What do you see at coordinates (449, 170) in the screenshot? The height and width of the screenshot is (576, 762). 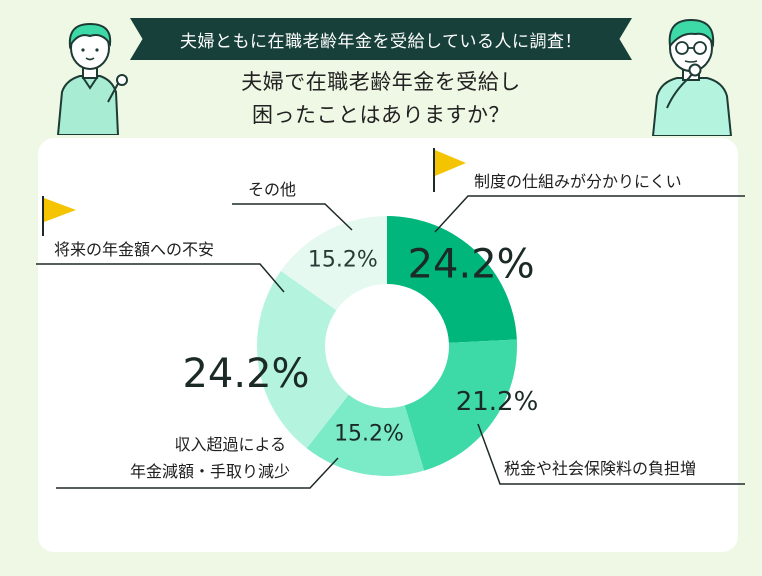 I see `flag-icon-top-right` at bounding box center [449, 170].